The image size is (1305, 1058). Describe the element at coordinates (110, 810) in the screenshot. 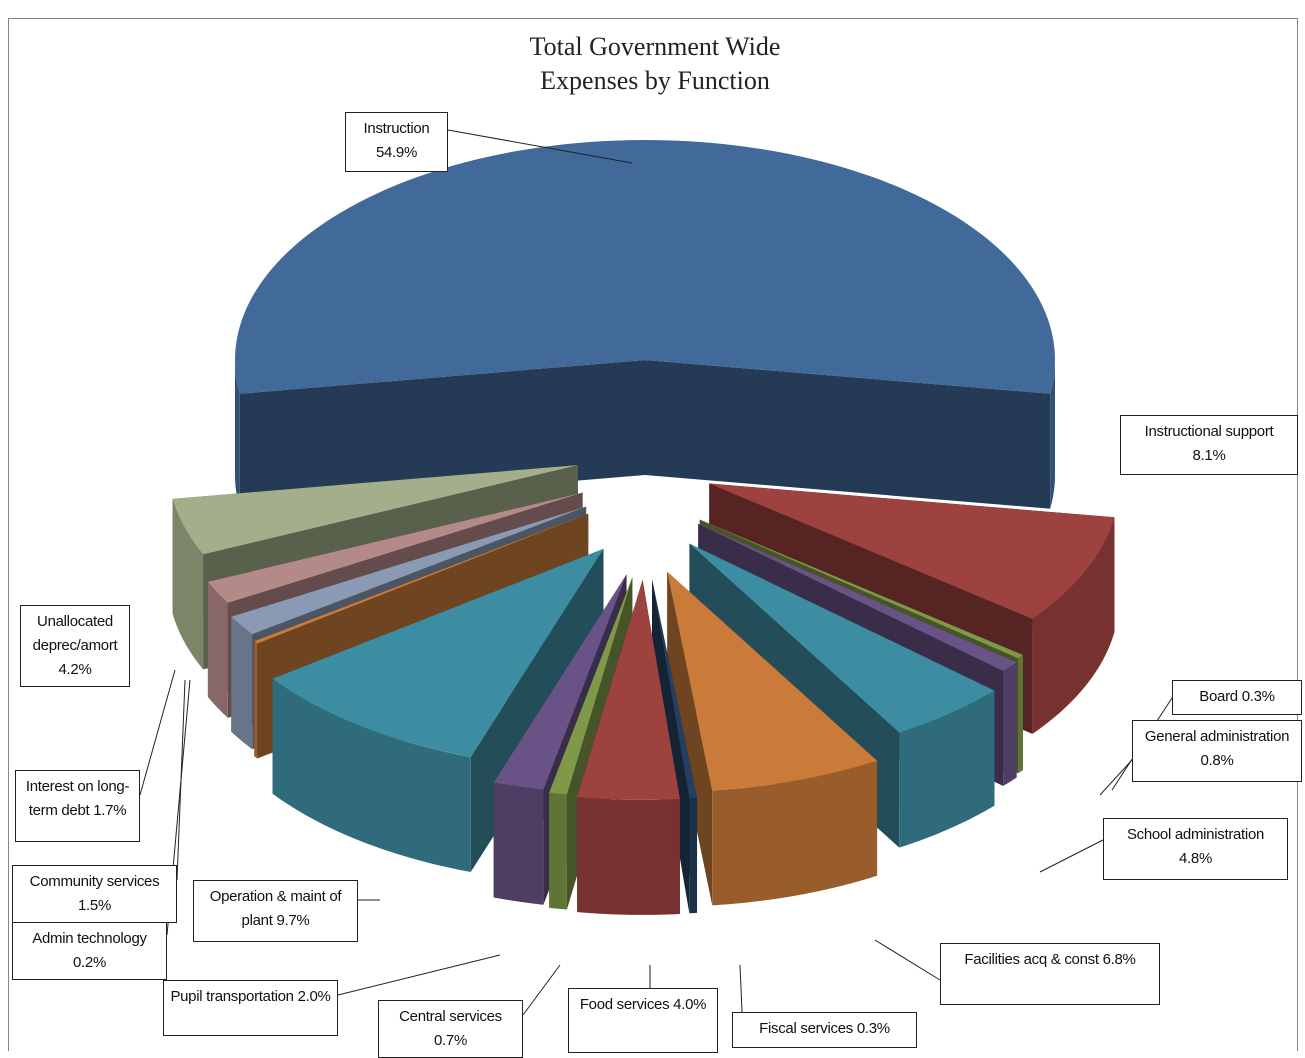

I see `label-value: 1.7%` at that location.